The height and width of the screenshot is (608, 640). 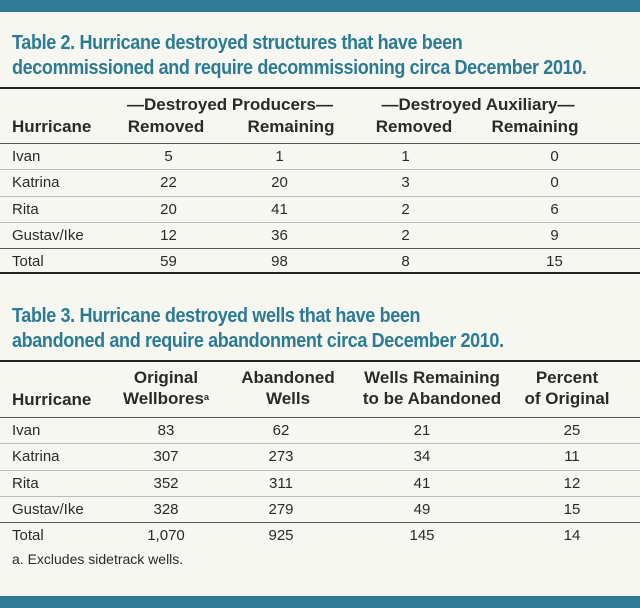 What do you see at coordinates (572, 535) in the screenshot?
I see `cell-percent: 14` at bounding box center [572, 535].